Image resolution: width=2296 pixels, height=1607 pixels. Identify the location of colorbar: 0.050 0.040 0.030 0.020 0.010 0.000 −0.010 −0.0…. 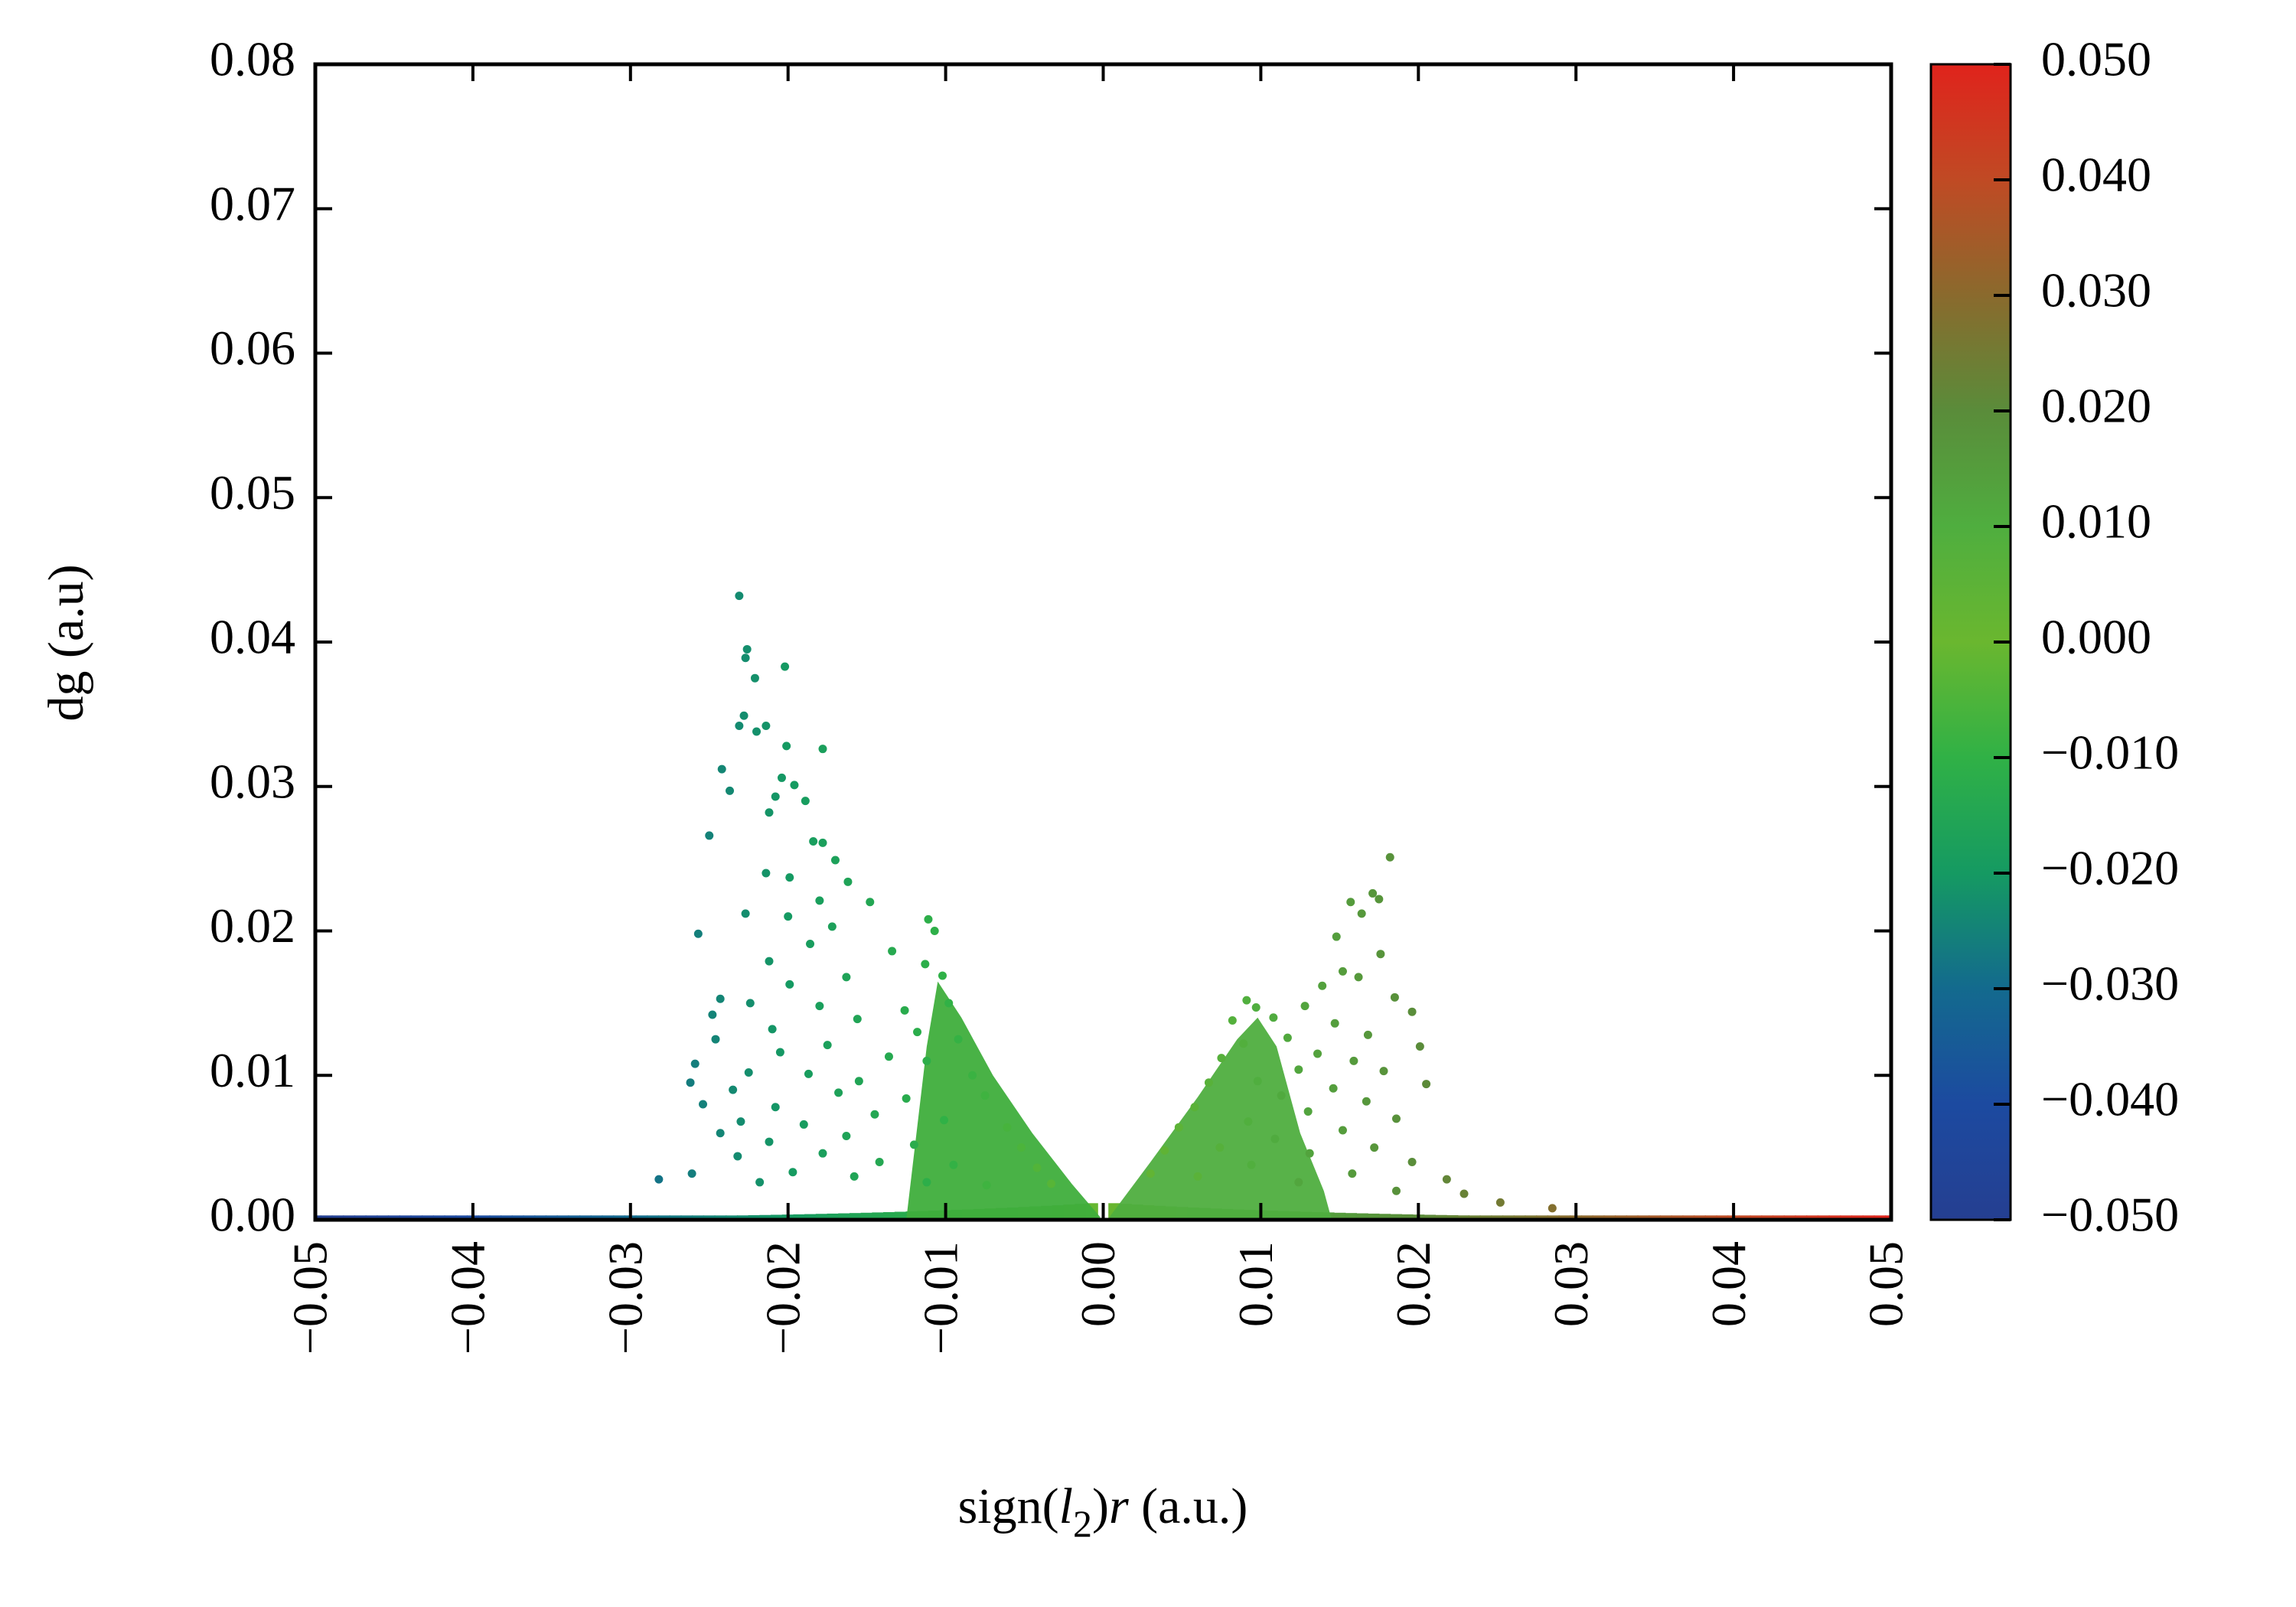
(2054, 637).